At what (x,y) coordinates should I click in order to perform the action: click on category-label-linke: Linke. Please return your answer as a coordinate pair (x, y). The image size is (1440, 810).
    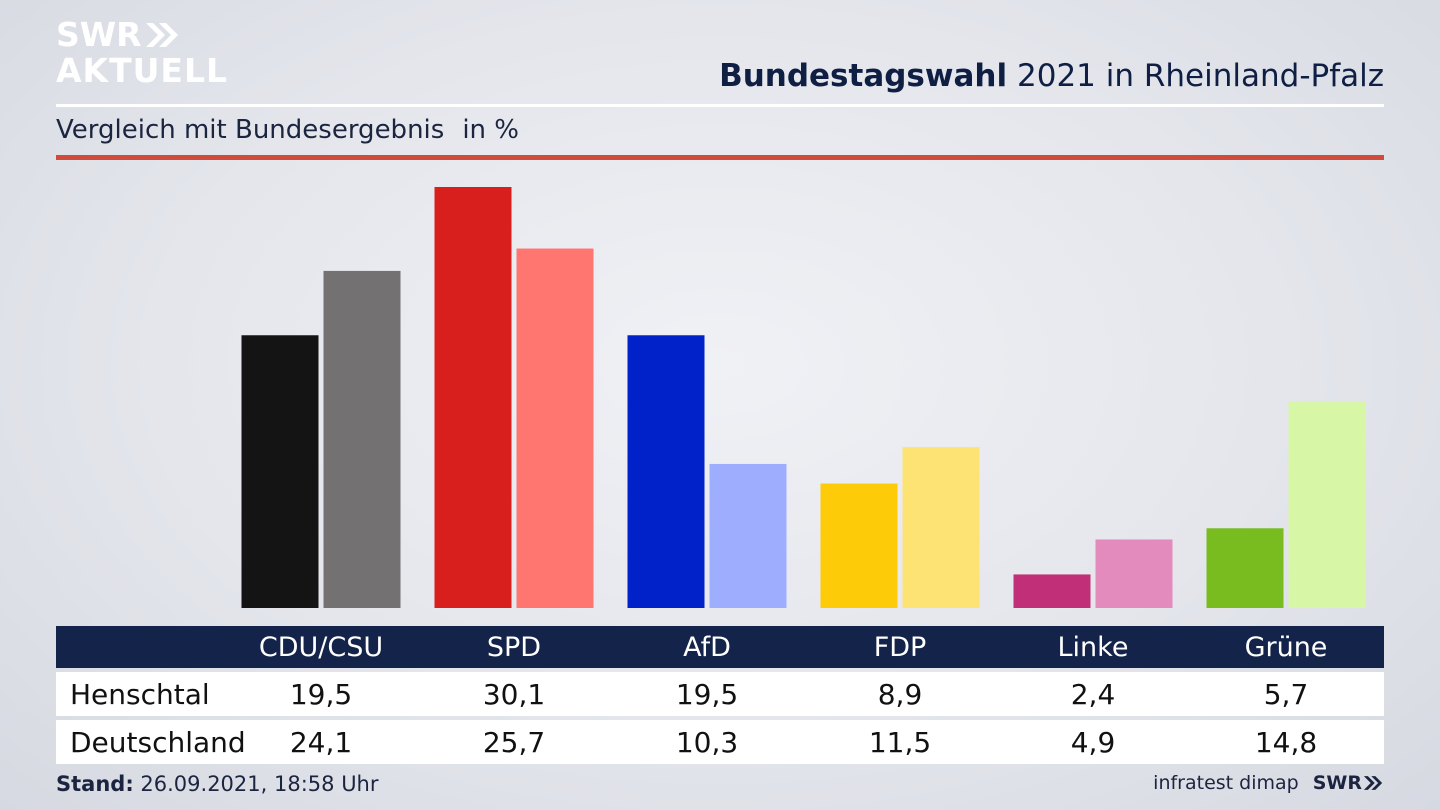
    Looking at the image, I should click on (1093, 647).